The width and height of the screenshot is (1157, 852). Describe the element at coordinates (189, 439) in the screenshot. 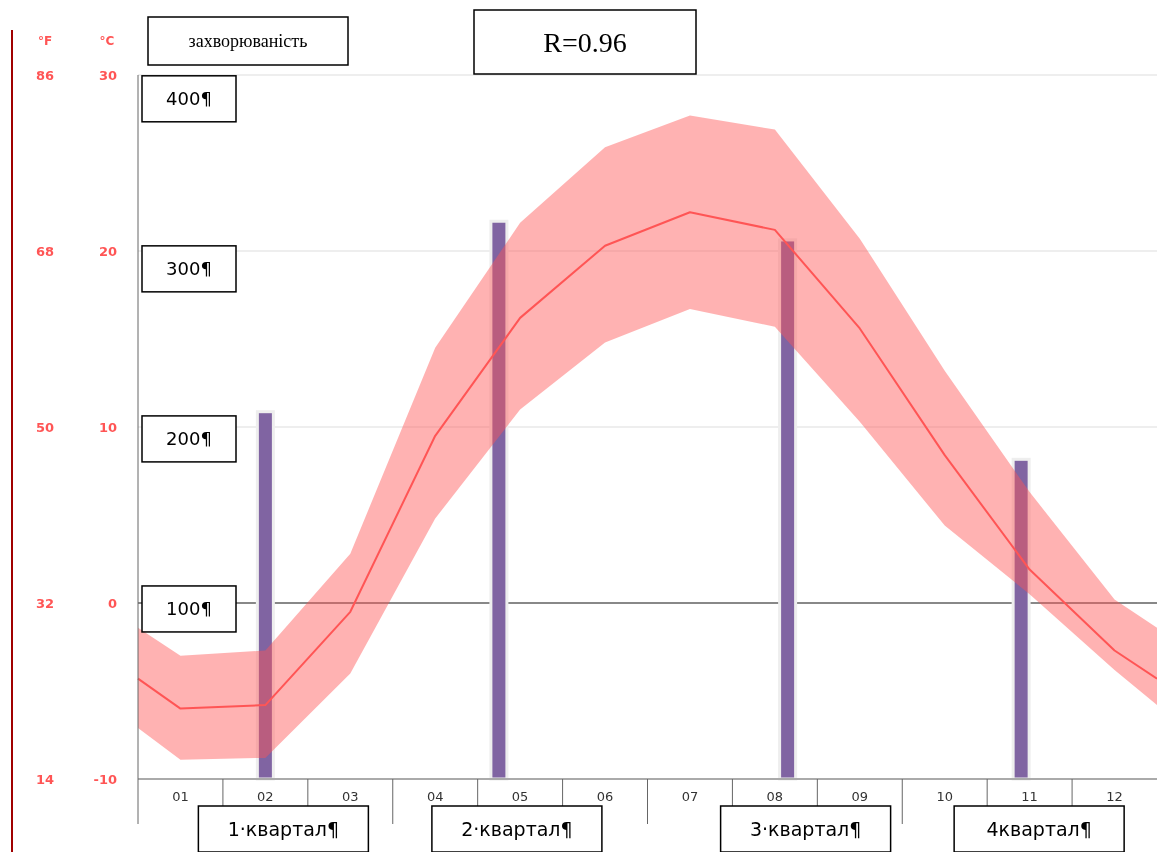

I see `y3-tick-label: 200¶` at that location.